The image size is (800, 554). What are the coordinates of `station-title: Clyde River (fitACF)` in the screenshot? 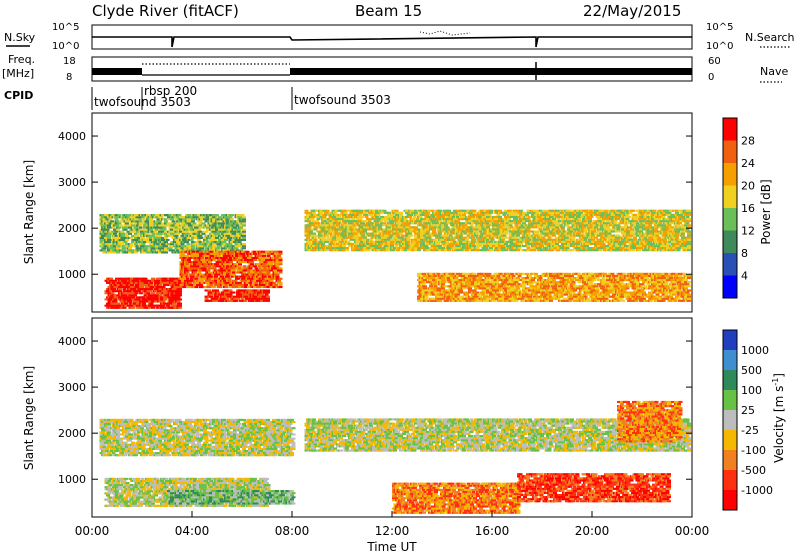 It's located at (165, 11).